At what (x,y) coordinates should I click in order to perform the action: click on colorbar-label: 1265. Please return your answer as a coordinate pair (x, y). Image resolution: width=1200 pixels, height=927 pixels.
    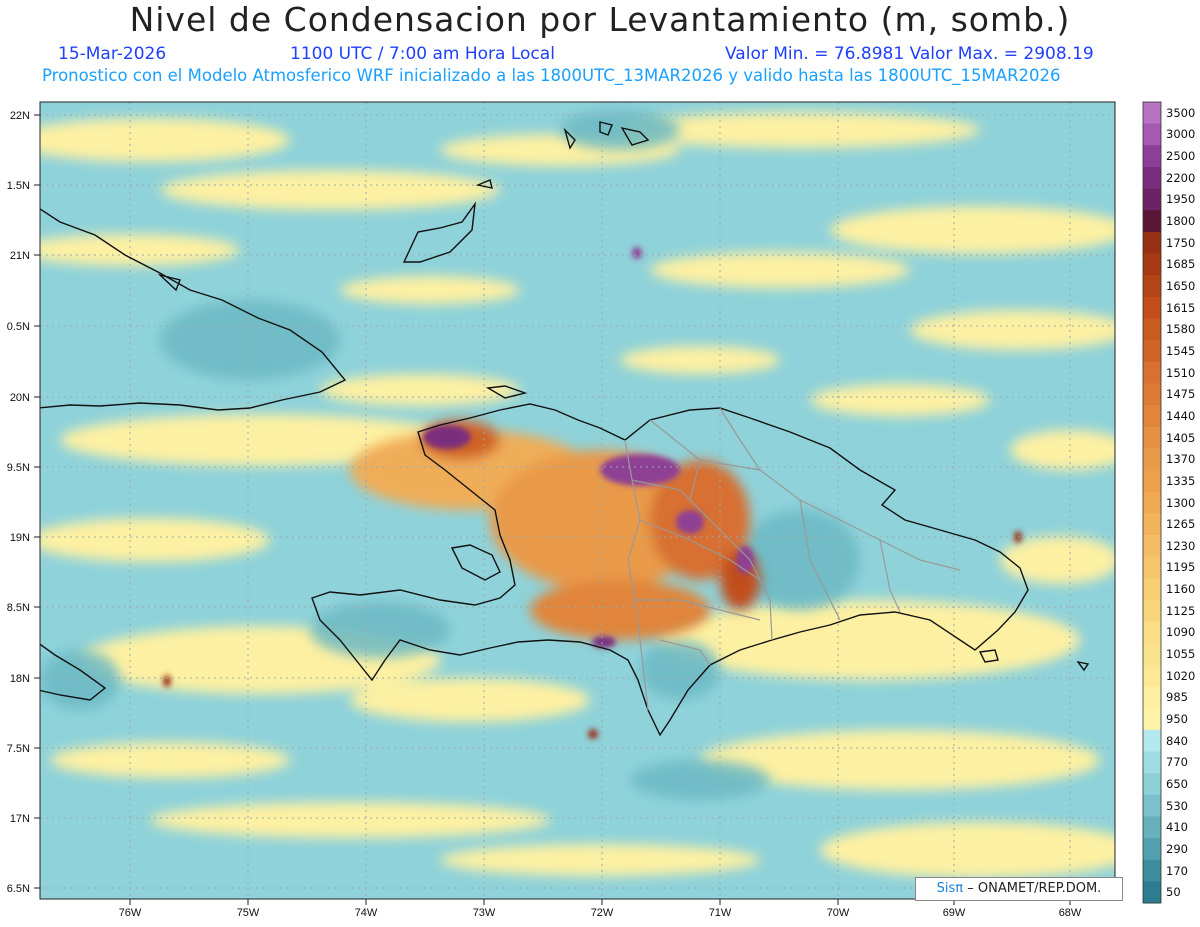
    Looking at the image, I should click on (1181, 524).